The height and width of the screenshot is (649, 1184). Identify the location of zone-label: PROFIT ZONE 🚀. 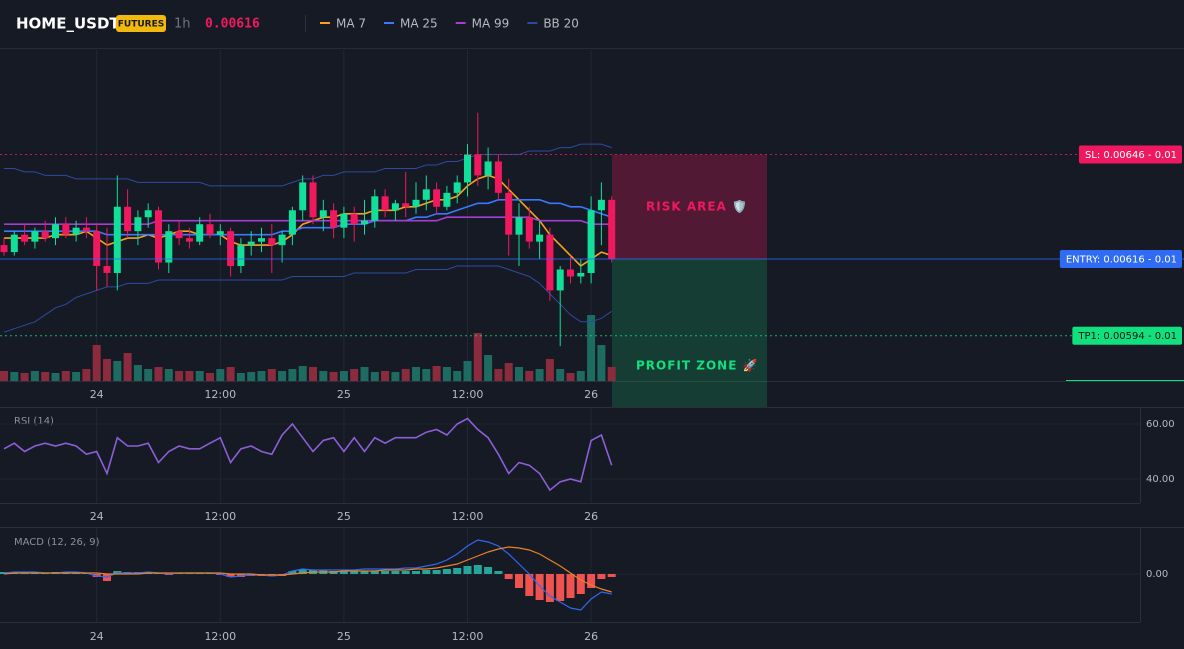
(697, 366).